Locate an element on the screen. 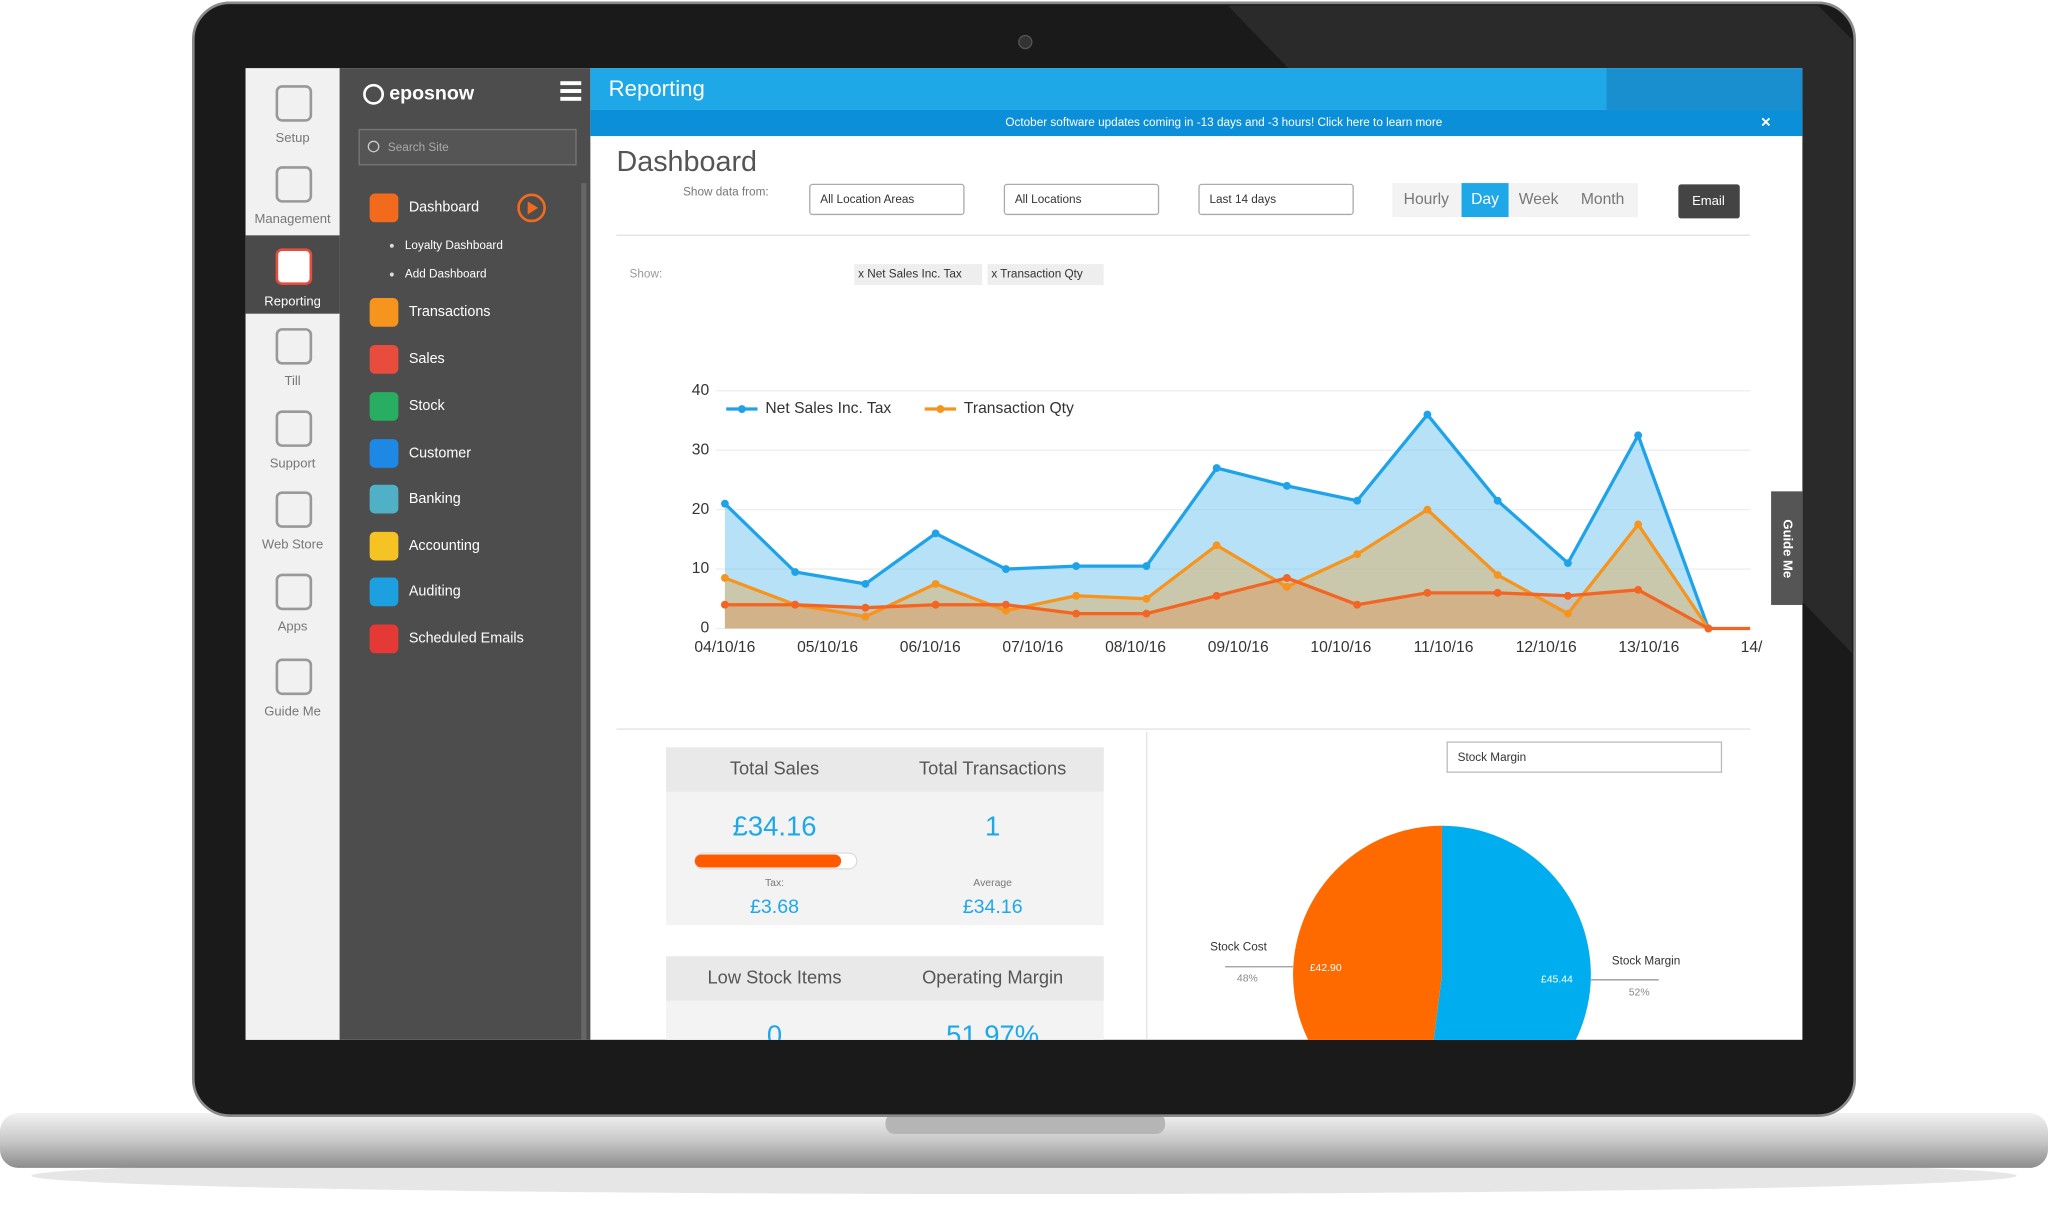 The image size is (2048, 1223). nav-subitem: Add Dashboard is located at coordinates (446, 274).